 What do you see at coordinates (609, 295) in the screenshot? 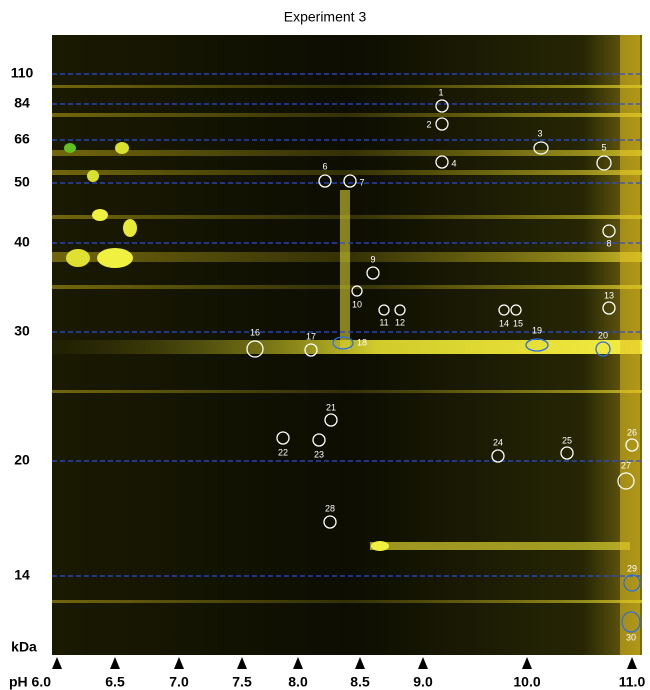
I see `spot-label: 13` at bounding box center [609, 295].